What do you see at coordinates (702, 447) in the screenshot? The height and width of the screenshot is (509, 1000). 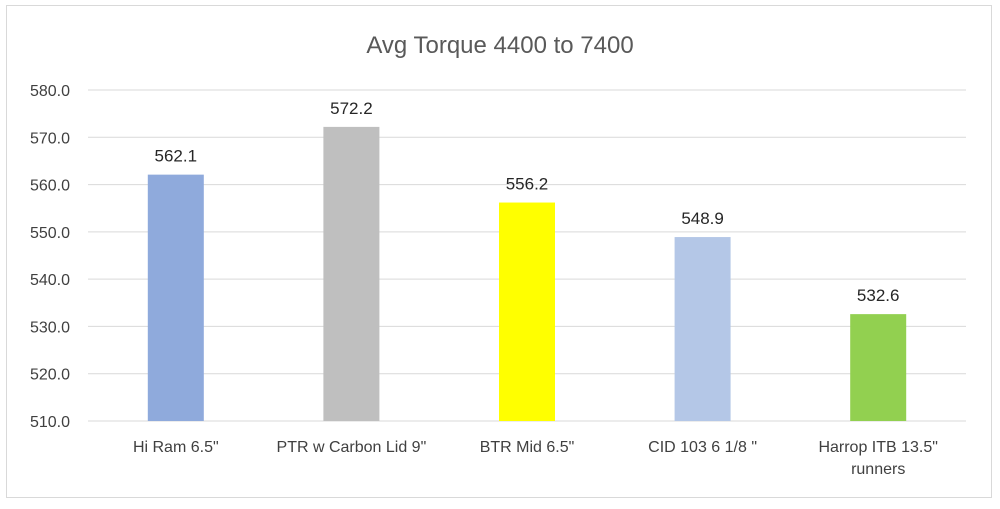 I see `x-category-label: CID 103 6 1/8 "` at bounding box center [702, 447].